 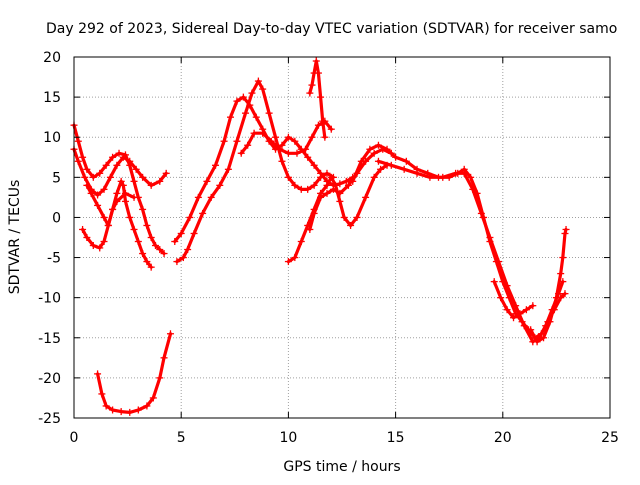 What do you see at coordinates (52, 138) in the screenshot?
I see `y-tick-label: 10` at bounding box center [52, 138].